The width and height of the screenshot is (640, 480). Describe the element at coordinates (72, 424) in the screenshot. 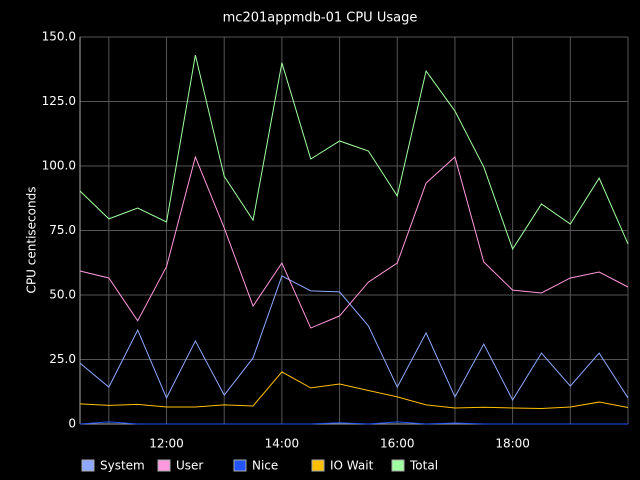

I see `y-tick-label: 0` at that location.